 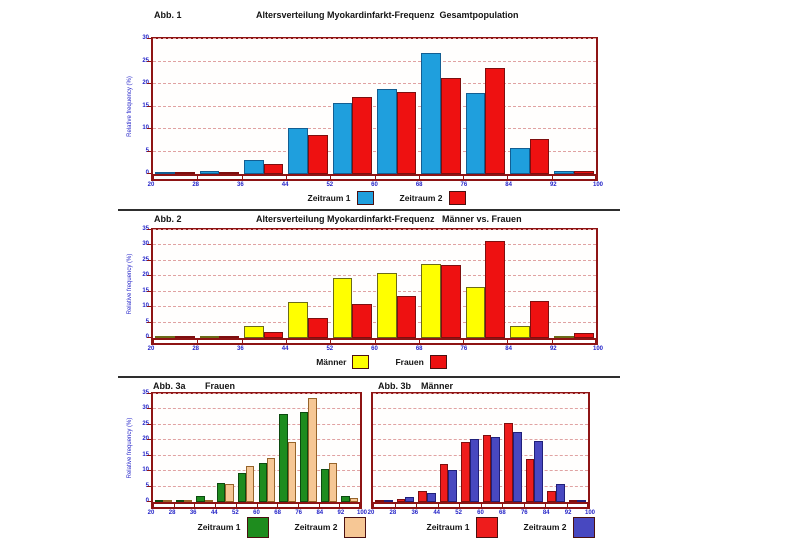 I want to click on x-axis-labels-abb3b: 20 28 36 44 52 60 68 76 84 92 100, so click(x=481, y=514).